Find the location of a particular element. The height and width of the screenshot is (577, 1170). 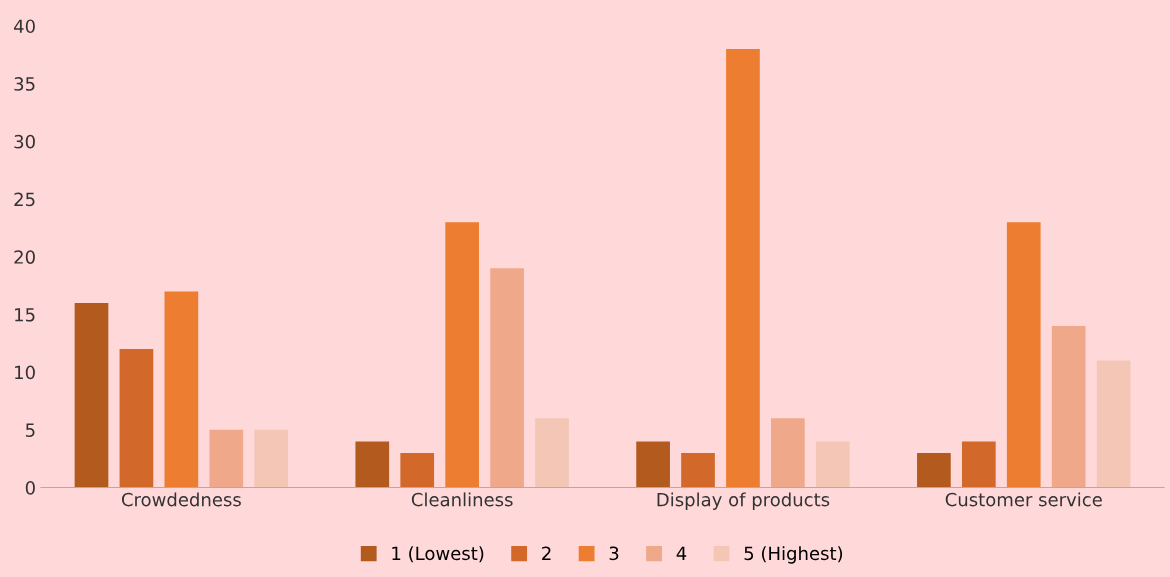

y-tick-label: 15 is located at coordinates (25, 315).